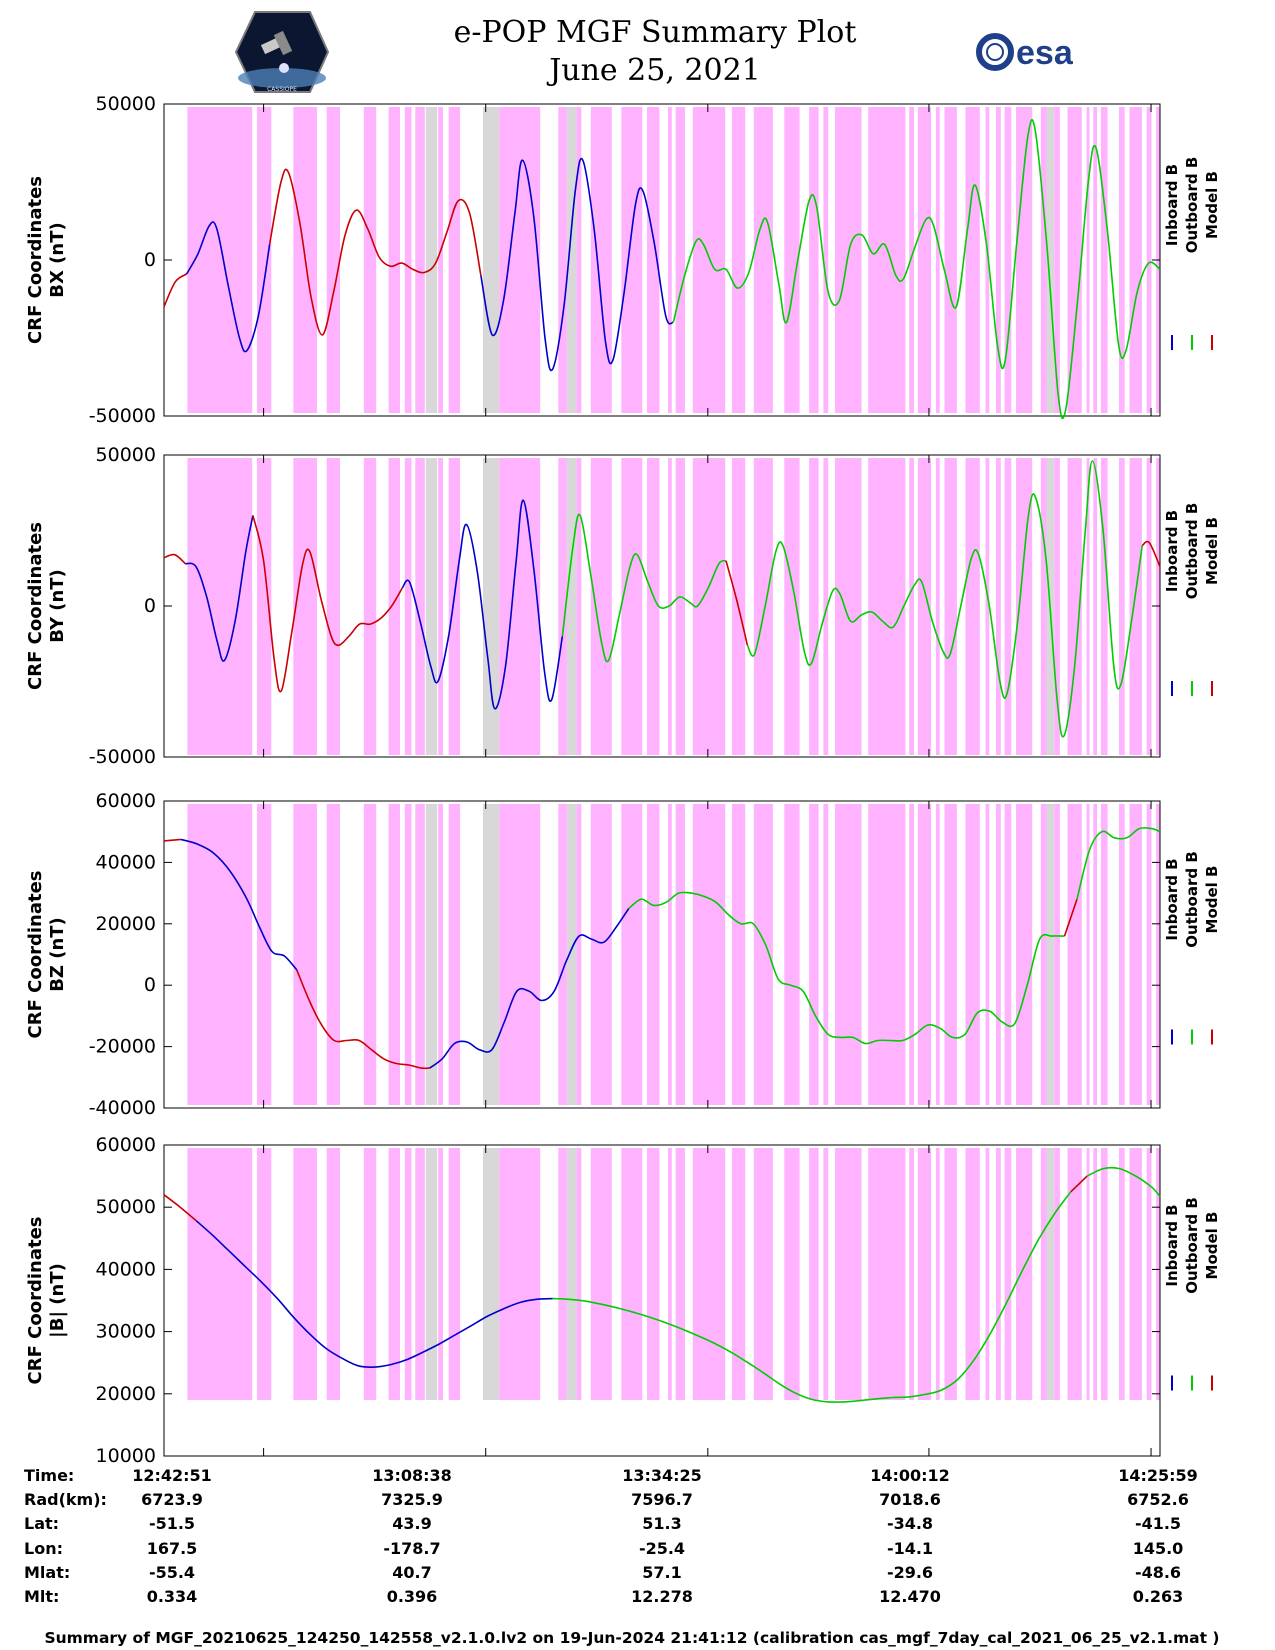 This screenshot has height=1650, width=1275. Describe the element at coordinates (49, 1475) in the screenshot. I see `info-row-label: Time:` at that location.